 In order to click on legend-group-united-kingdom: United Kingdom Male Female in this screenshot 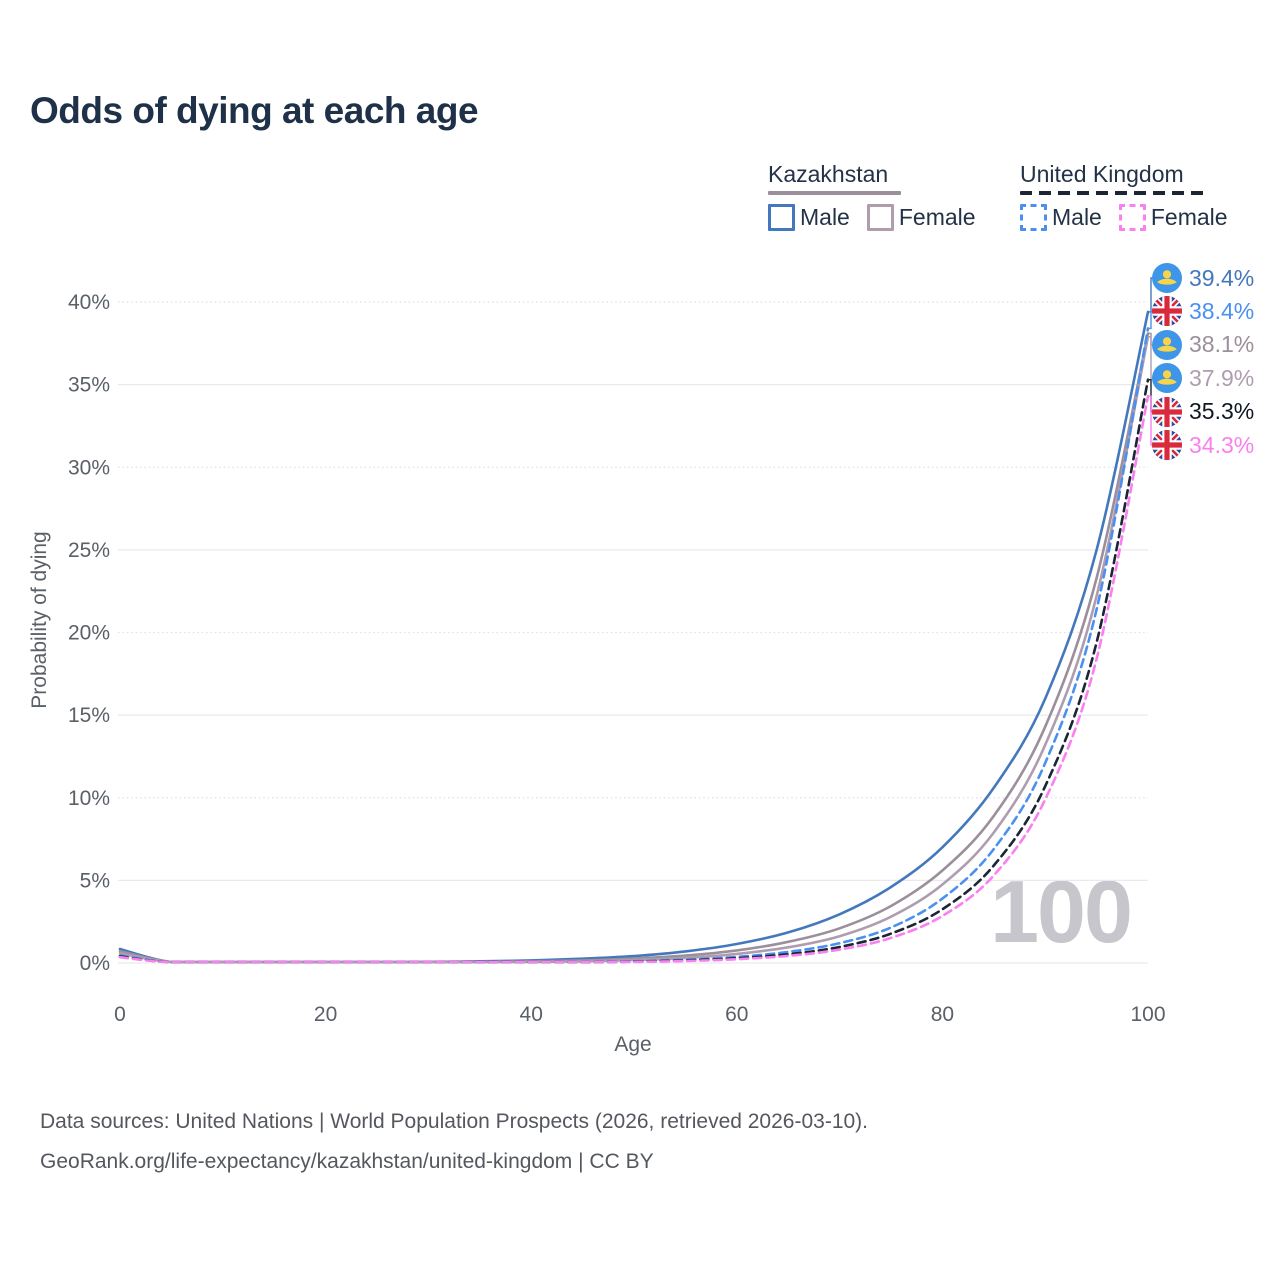, I will do `click(1124, 196)`.